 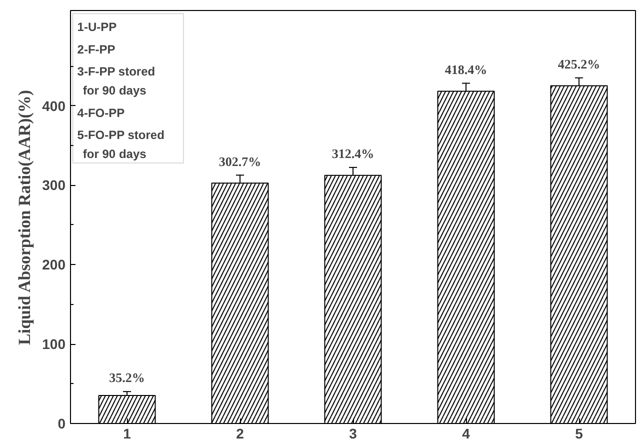 I want to click on data-label: 302.7%, so click(x=240, y=161).